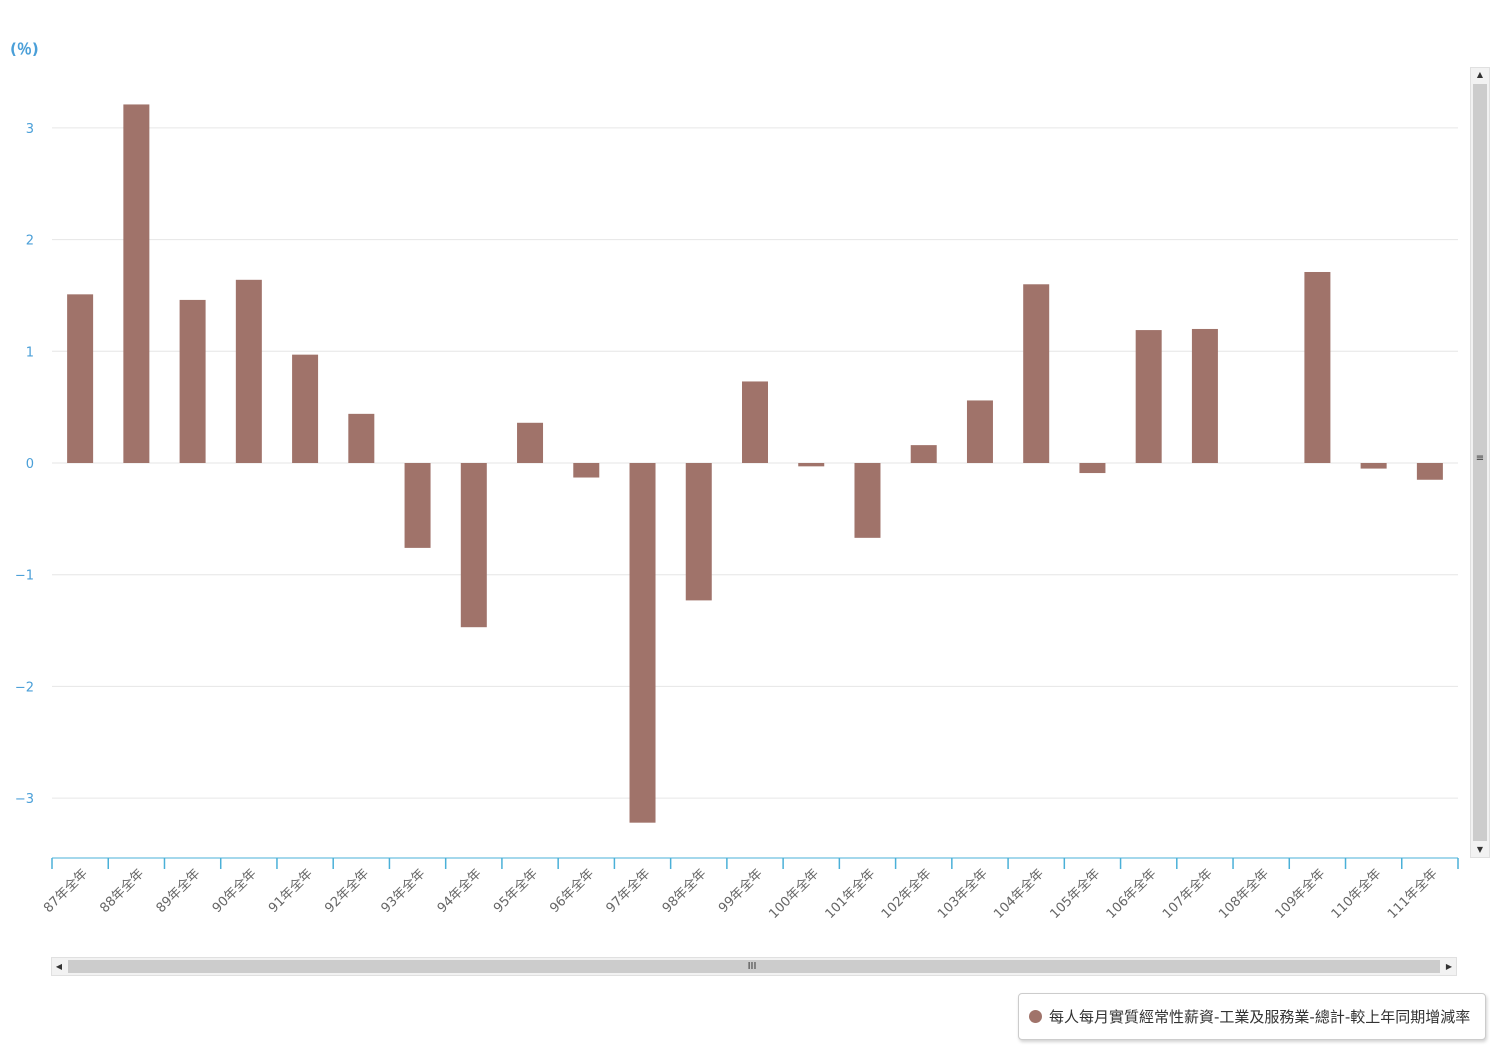 The width and height of the screenshot is (1500, 1060). Describe the element at coordinates (1480, 458) in the screenshot. I see `vertical-grip-icon: ≡` at that location.